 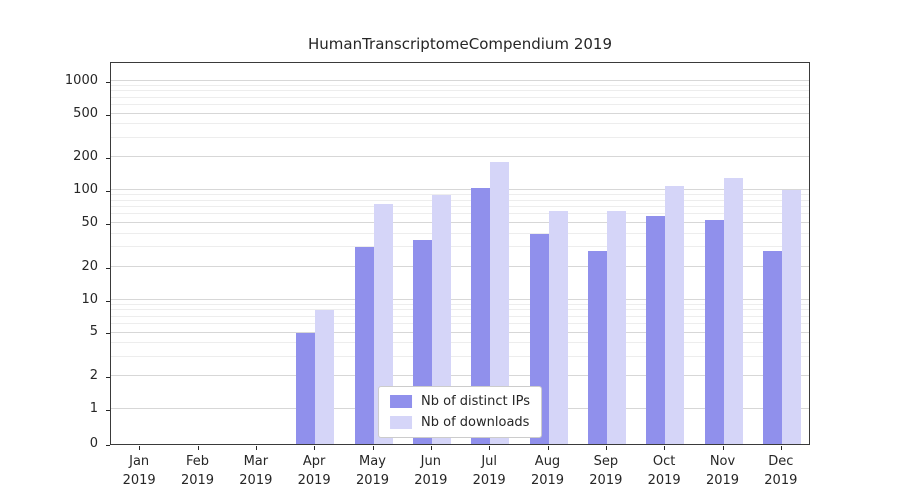 What do you see at coordinates (372, 471) in the screenshot?
I see `x-tick-label-may: May 2019` at bounding box center [372, 471].